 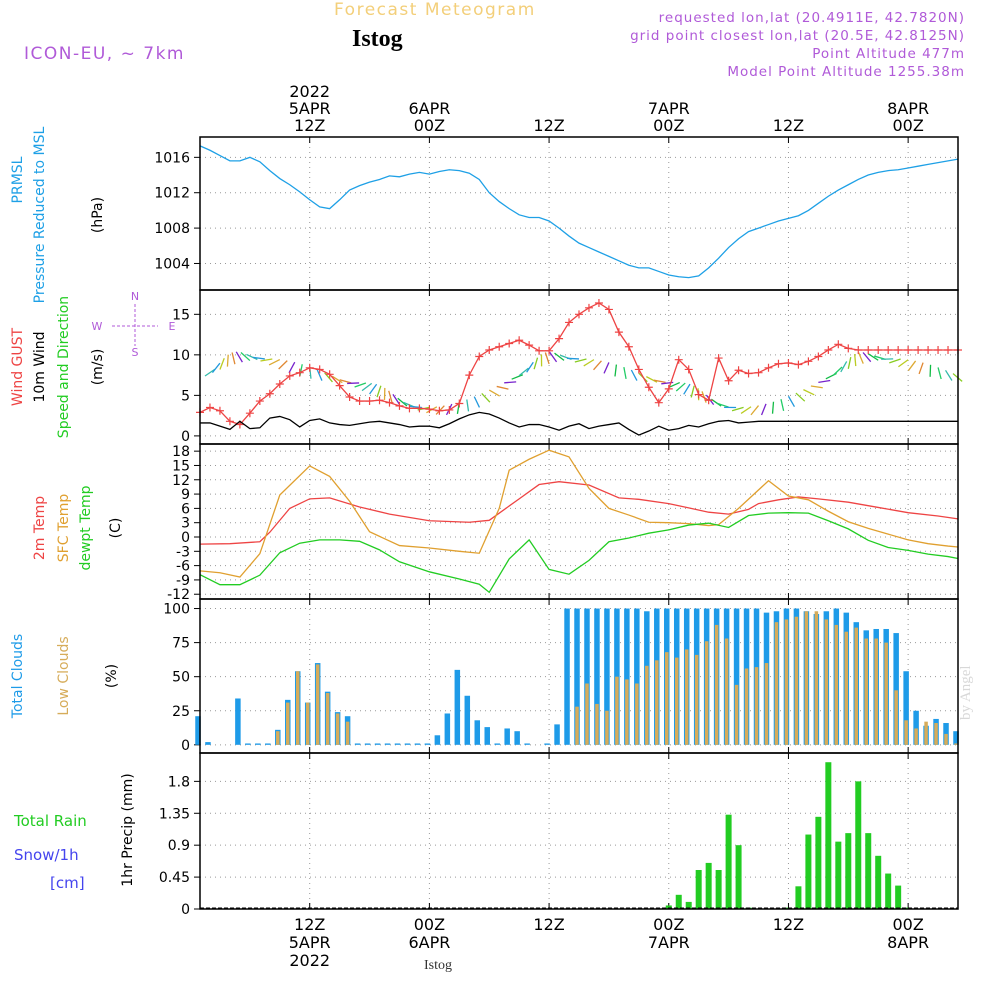 I want to click on temp-label-dewpt: dewpt Temp, so click(x=86, y=527).